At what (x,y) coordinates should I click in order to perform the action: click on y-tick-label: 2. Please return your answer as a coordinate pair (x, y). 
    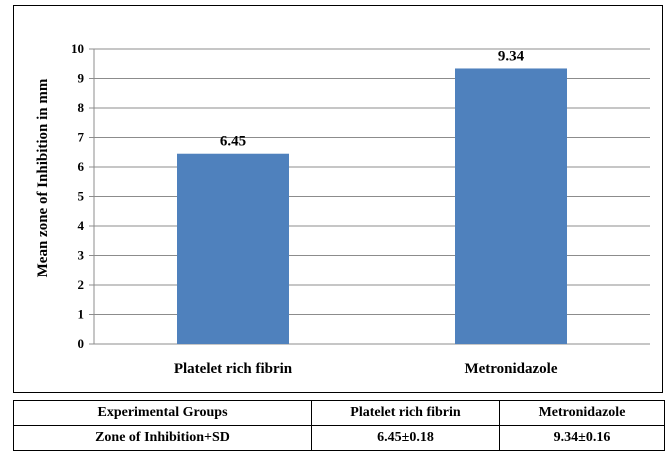
    Looking at the image, I should click on (81, 284).